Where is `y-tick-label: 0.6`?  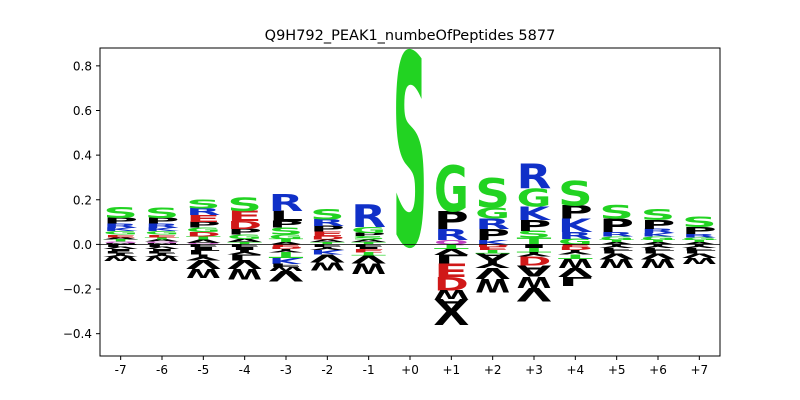 y-tick-label: 0.6 is located at coordinates (82, 111).